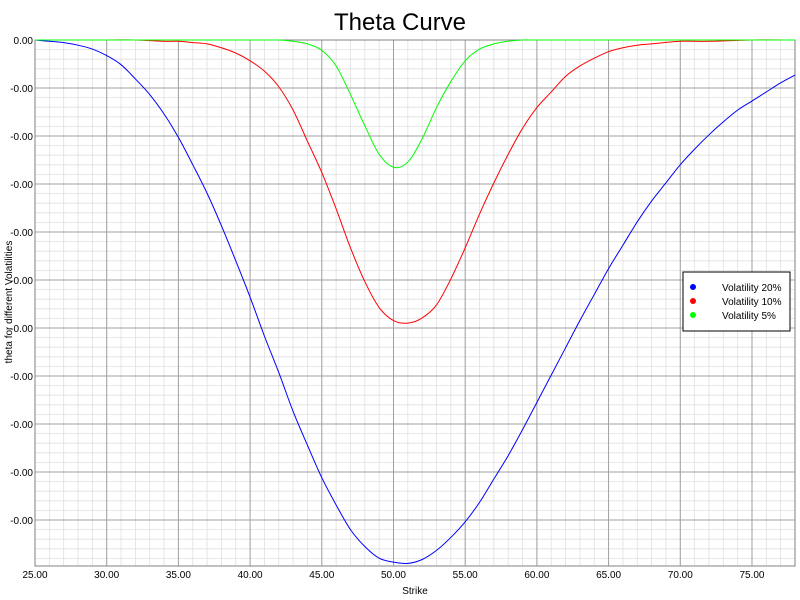 The width and height of the screenshot is (800, 600). Describe the element at coordinates (415, 591) in the screenshot. I see `x-axis-label: Strike` at that location.